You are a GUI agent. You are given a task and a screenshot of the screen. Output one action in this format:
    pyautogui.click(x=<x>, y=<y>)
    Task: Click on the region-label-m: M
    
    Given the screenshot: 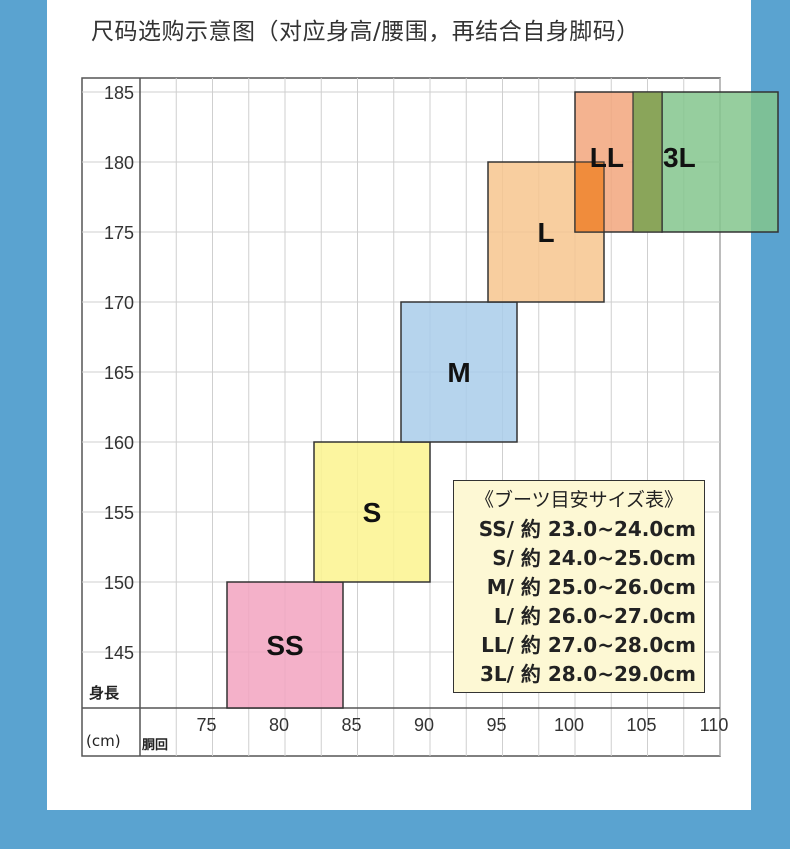 What is the action you would take?
    pyautogui.click(x=458, y=372)
    